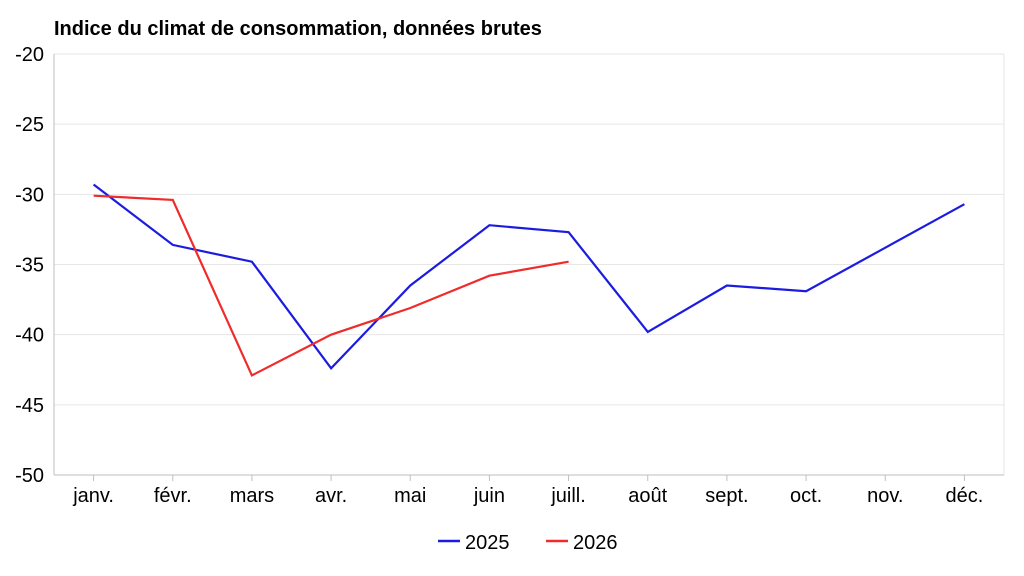 Image resolution: width=1024 pixels, height=576 pixels. Describe the element at coordinates (29, 125) in the screenshot. I see `y-tick-label: -25` at that location.